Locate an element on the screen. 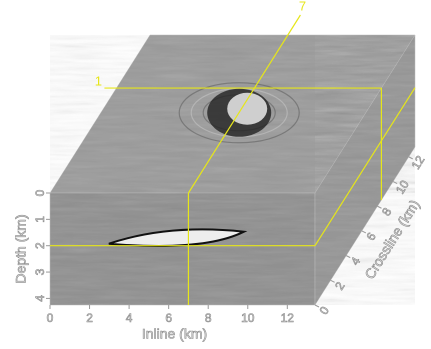  x-tick-label: 10 is located at coordinates (248, 318).